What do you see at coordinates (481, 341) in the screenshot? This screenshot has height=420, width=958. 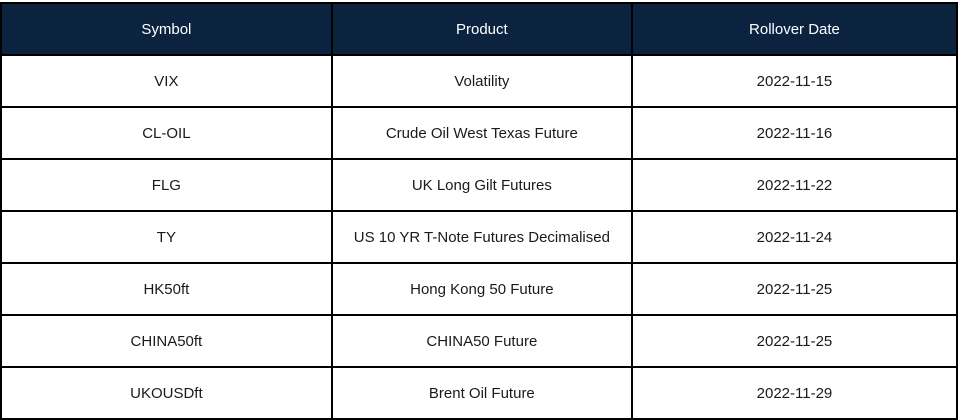 I see `cell-product: CHINA50 Future` at bounding box center [481, 341].